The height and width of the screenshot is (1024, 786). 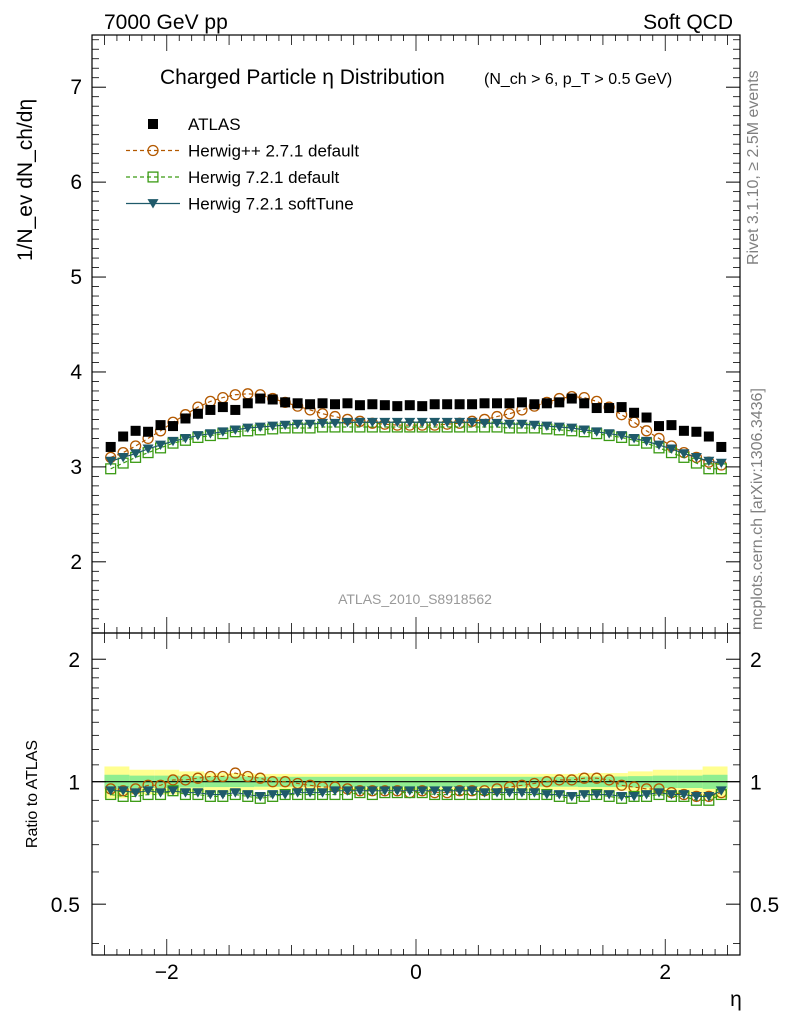 I want to click on line-herwig-7-2-1-default, so click(x=416, y=448).